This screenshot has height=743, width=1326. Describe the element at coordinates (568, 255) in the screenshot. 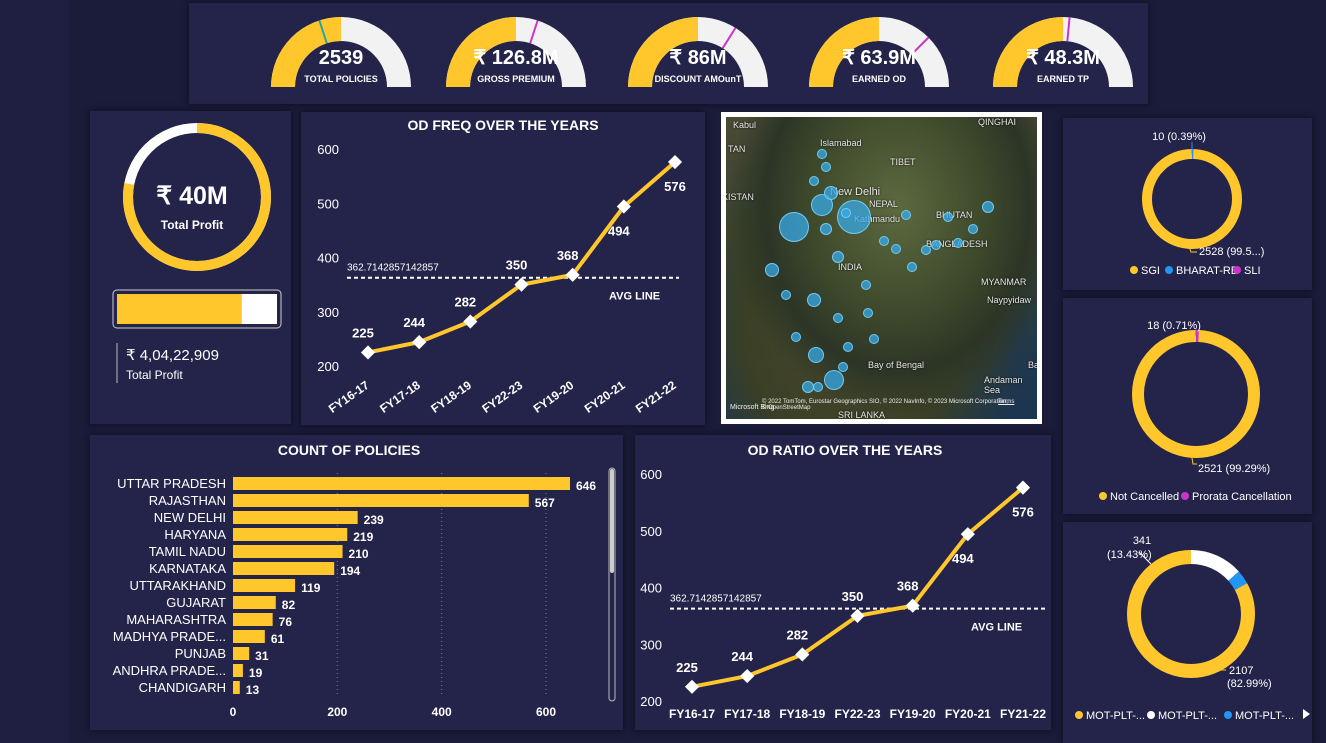

I see `data-label: 368` at that location.